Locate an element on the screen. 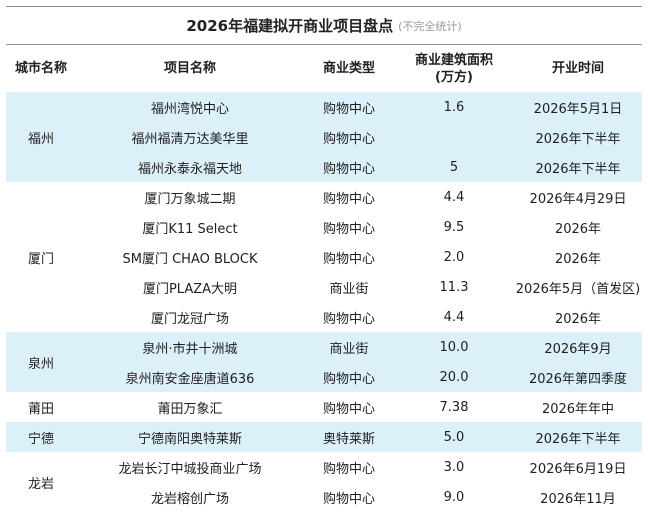  area-cell is located at coordinates (454, 137).